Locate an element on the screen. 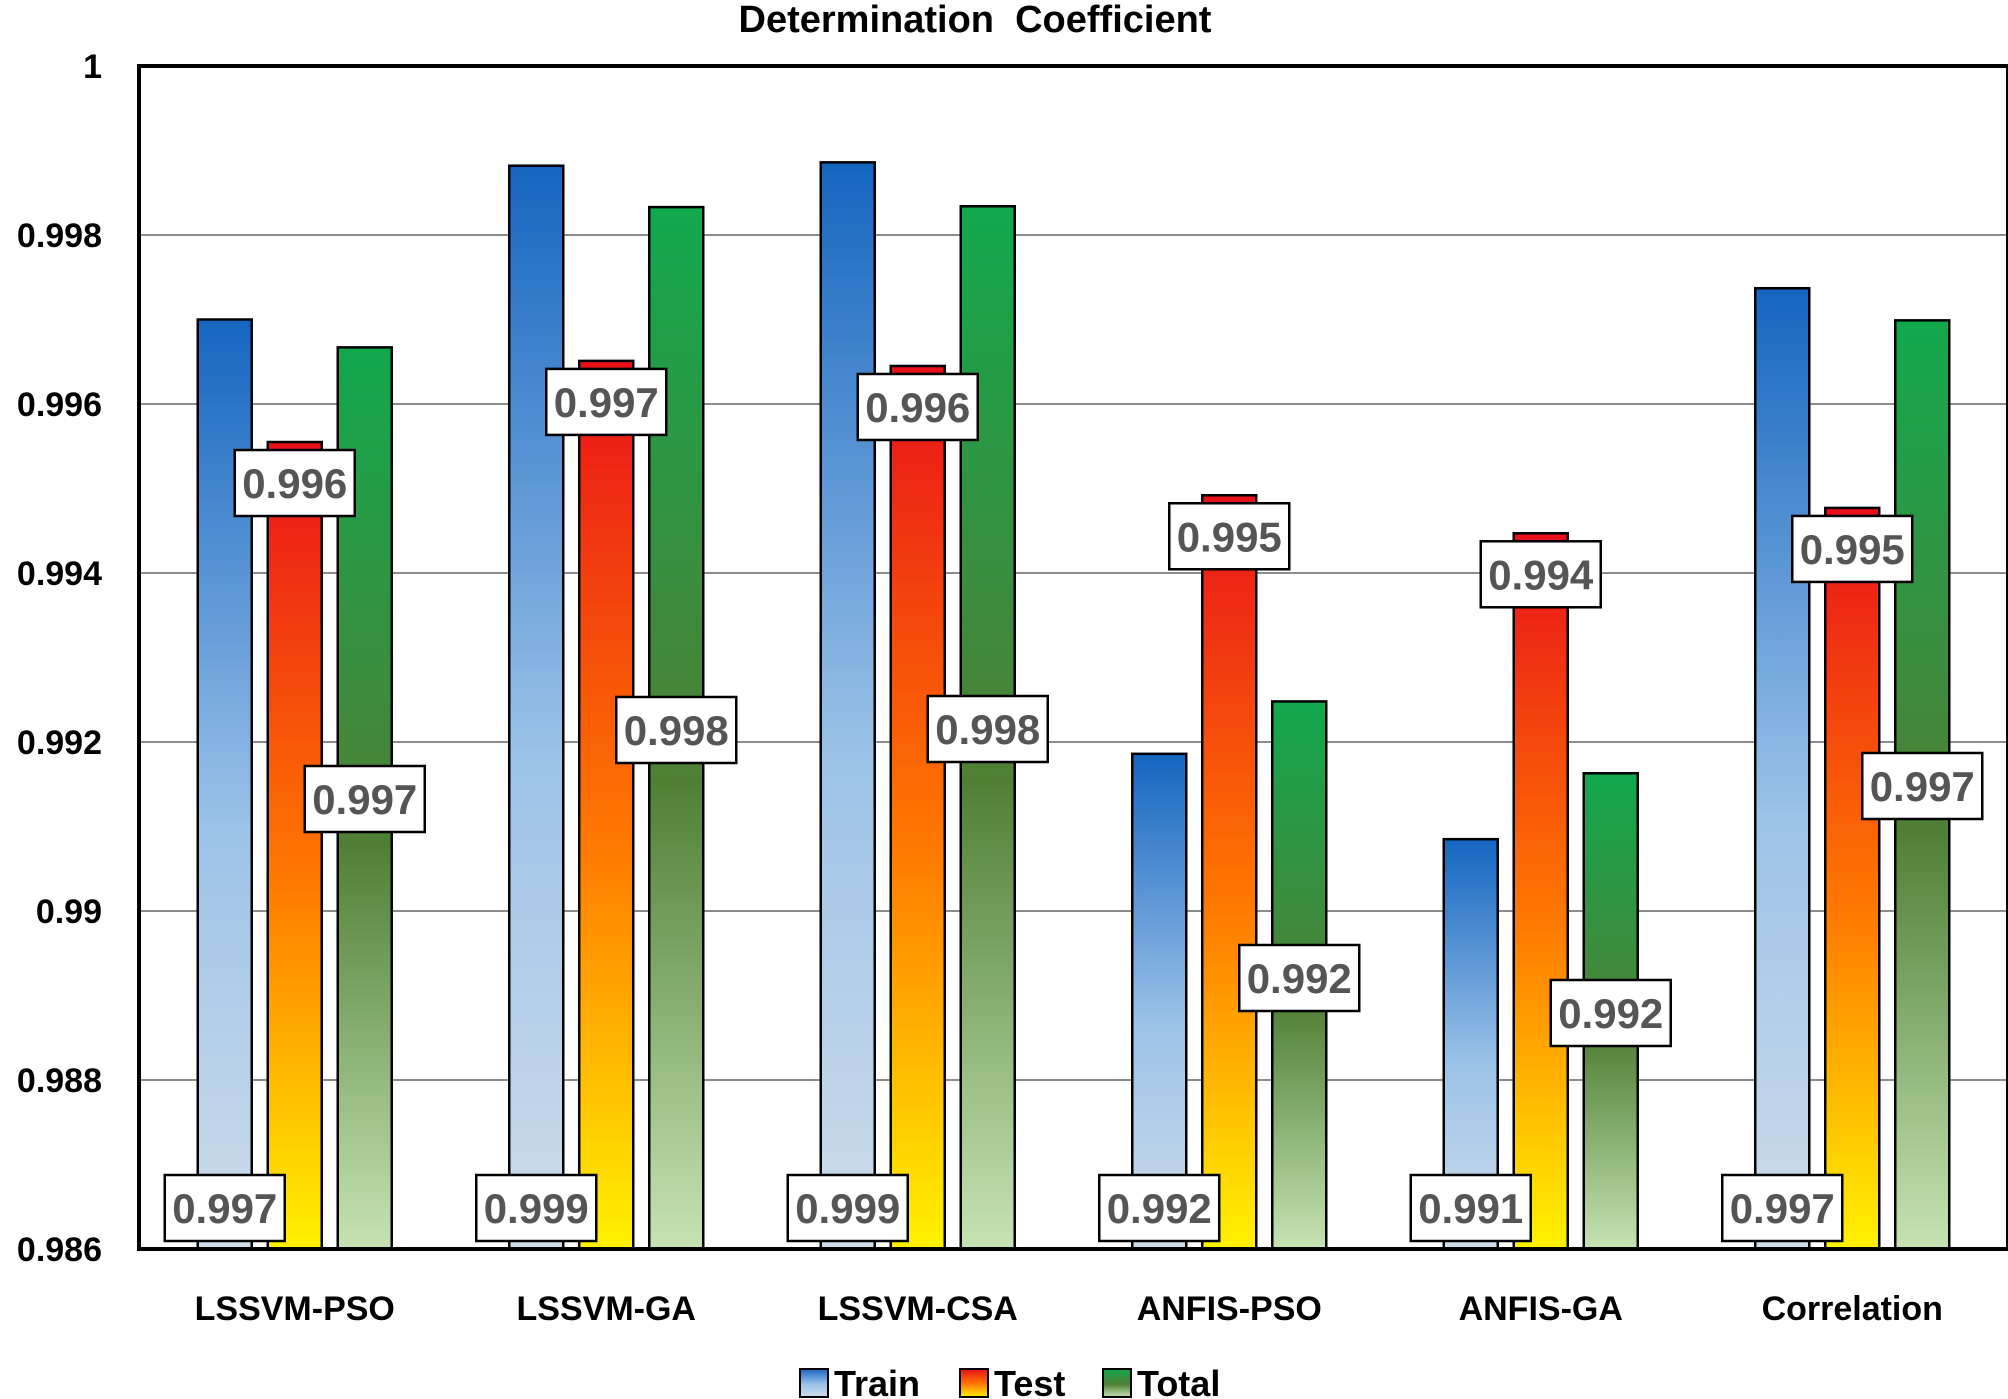 This screenshot has width=2008, height=1399. legend-item-total: Total is located at coordinates (1161, 1381).